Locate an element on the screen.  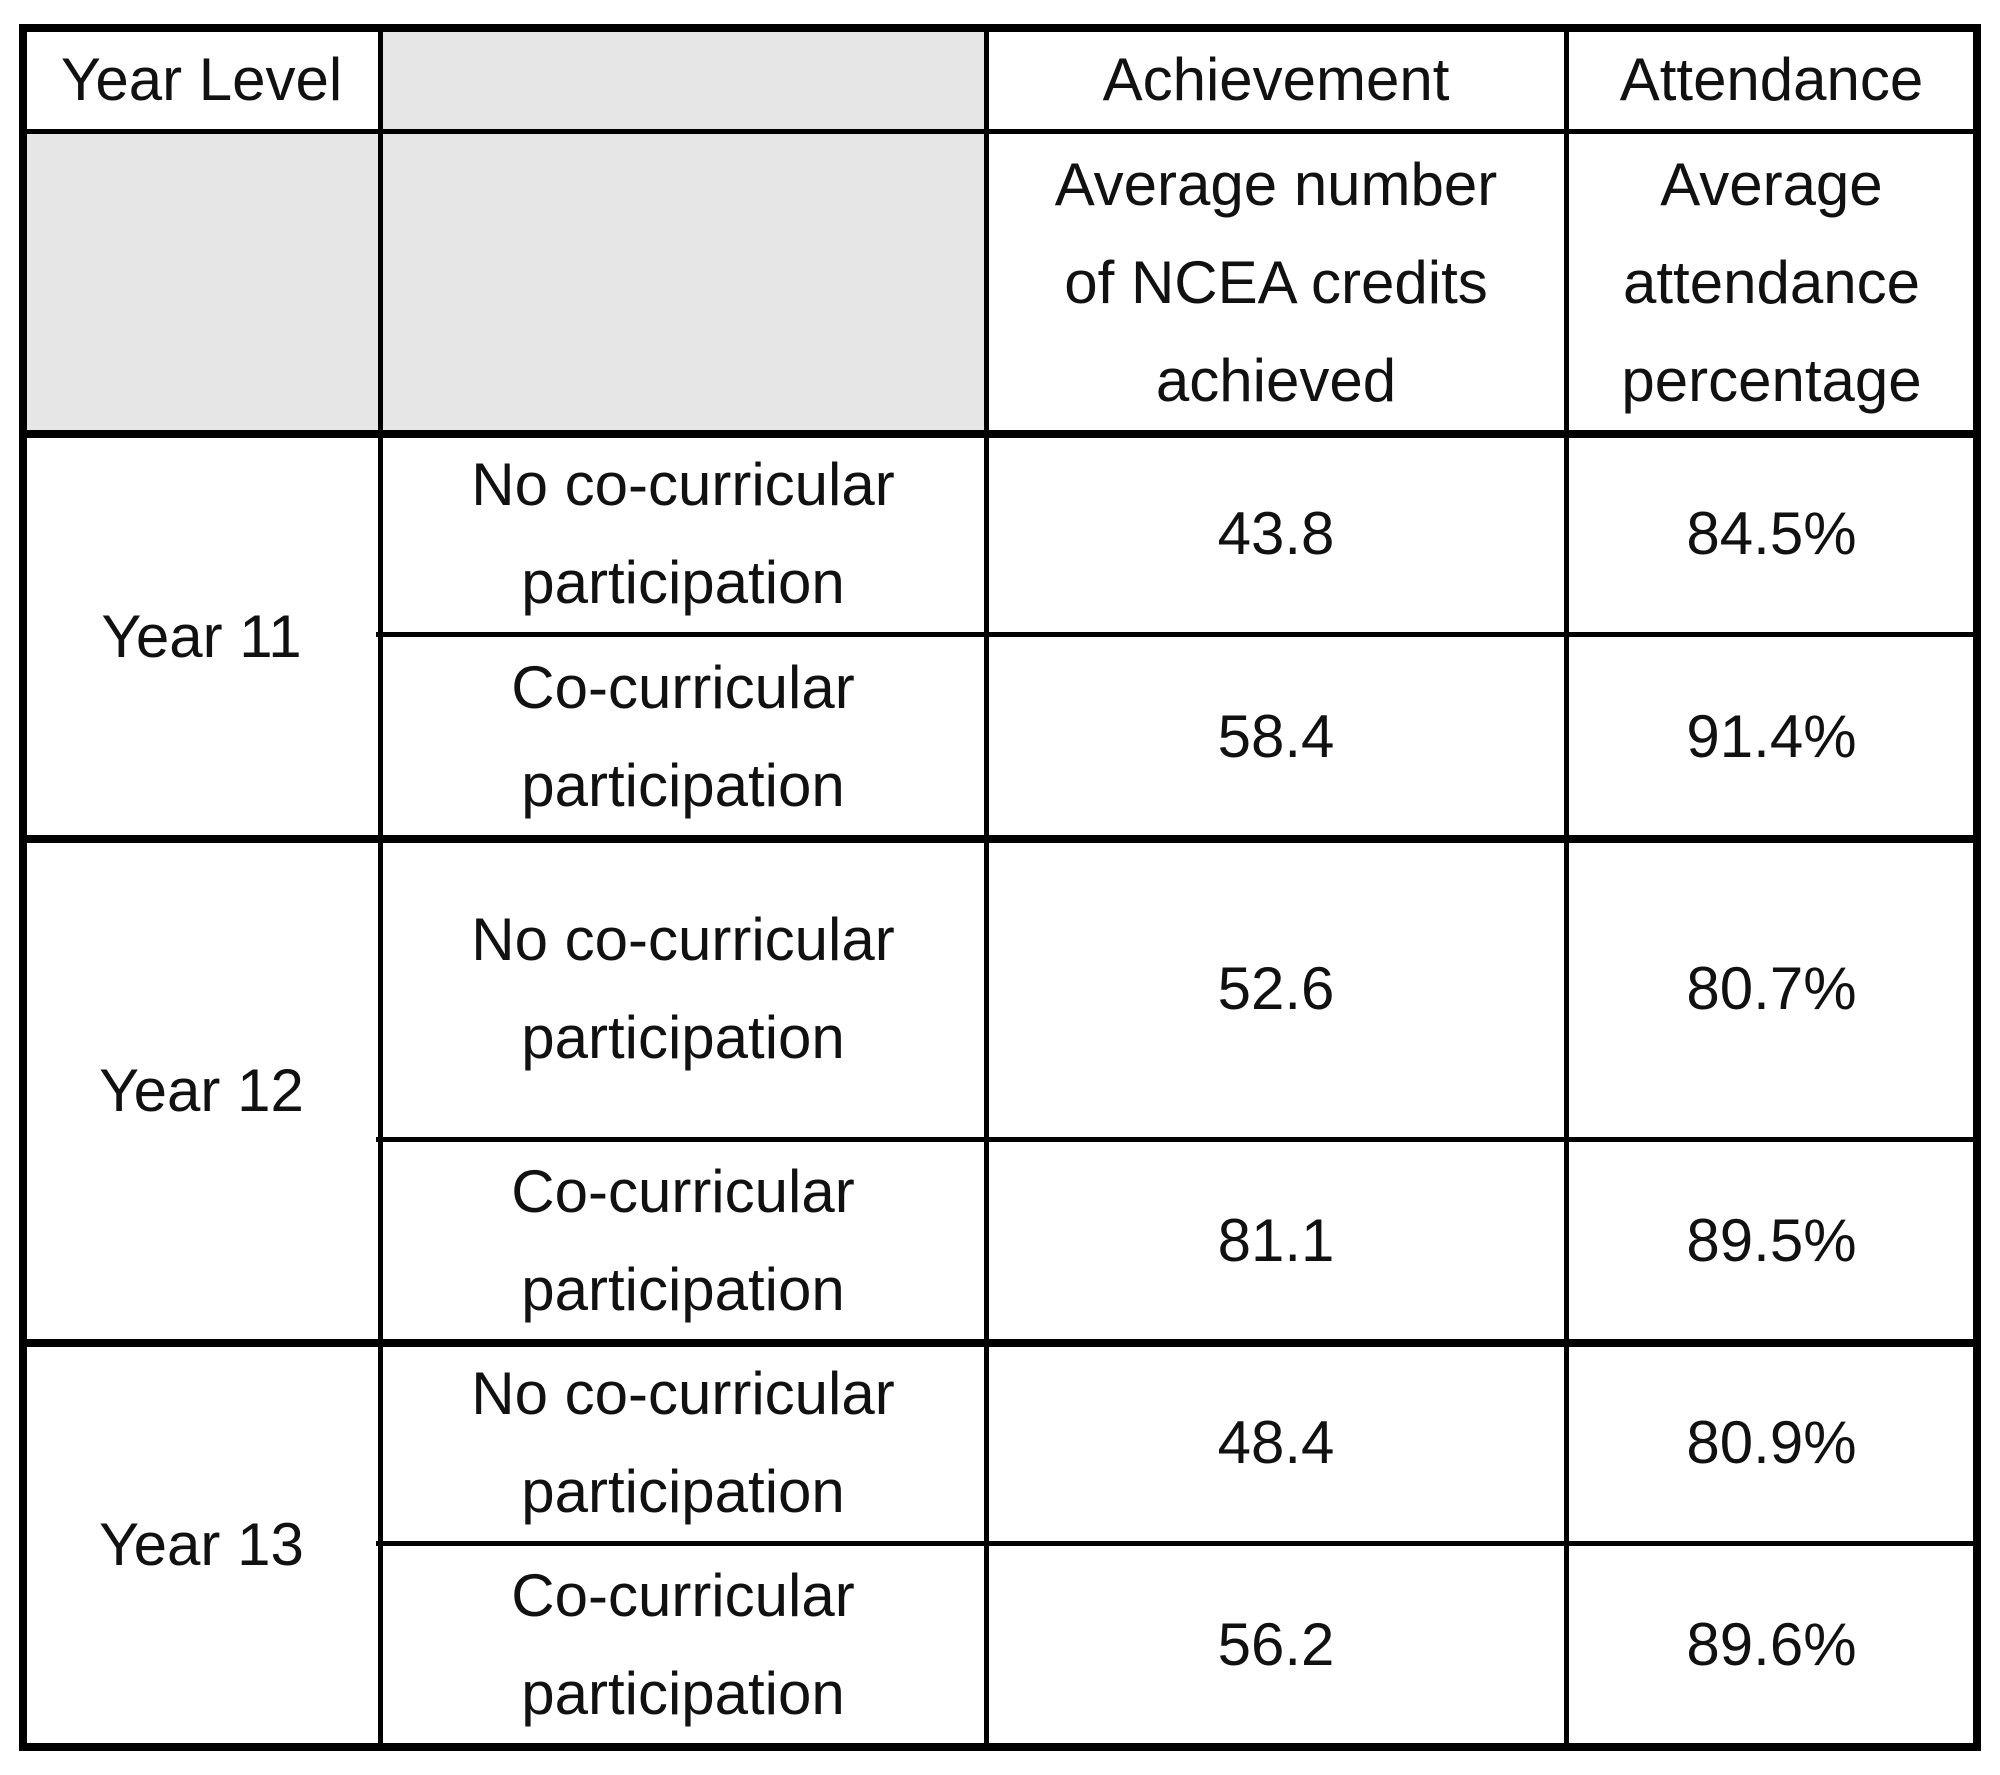
header-cell: Year Level is located at coordinates (201, 79).